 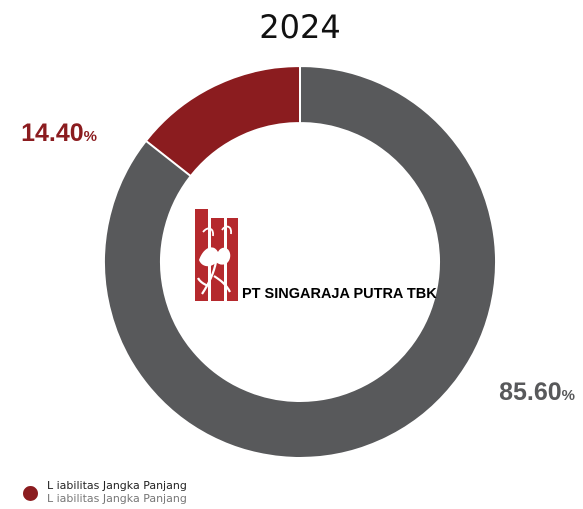 I want to click on data-label-slice-1: 85.60%, so click(x=537, y=392).